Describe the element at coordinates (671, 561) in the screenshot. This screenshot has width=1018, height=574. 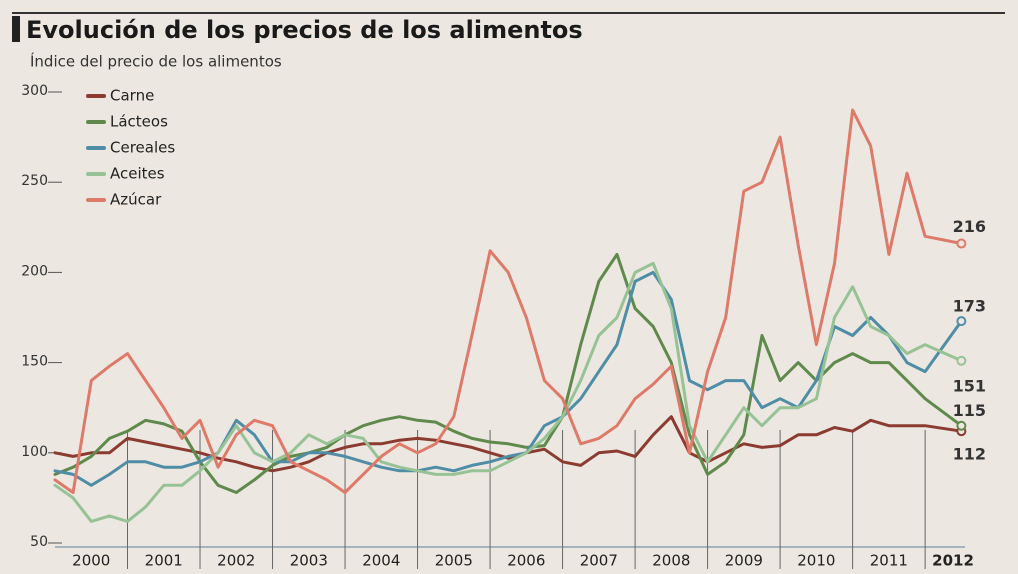
I see `x-tick-label: 2008` at that location.